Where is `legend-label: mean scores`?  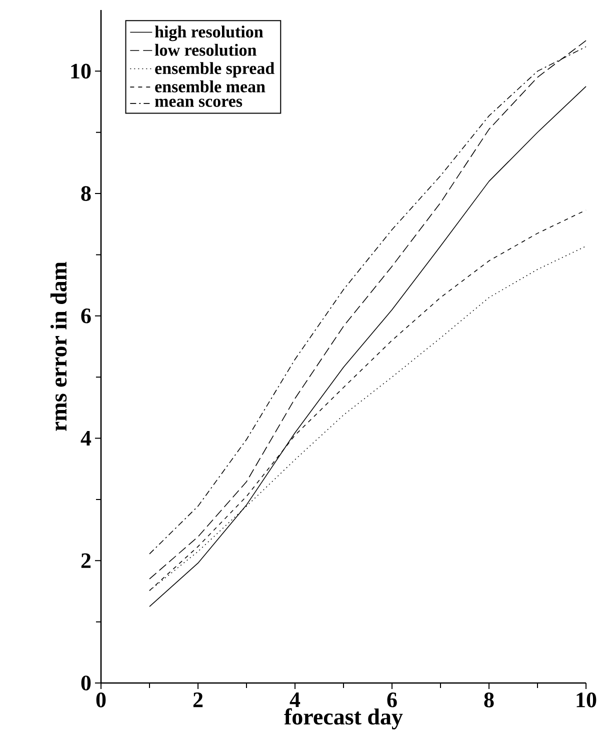 legend-label: mean scores is located at coordinates (198, 102).